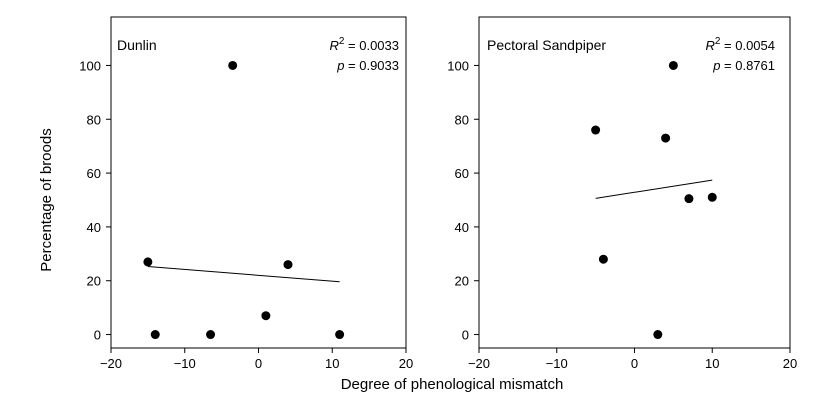 The width and height of the screenshot is (818, 405). Describe the element at coordinates (546, 45) in the screenshot. I see `panel-title: Pectoral Sandpiper` at that location.